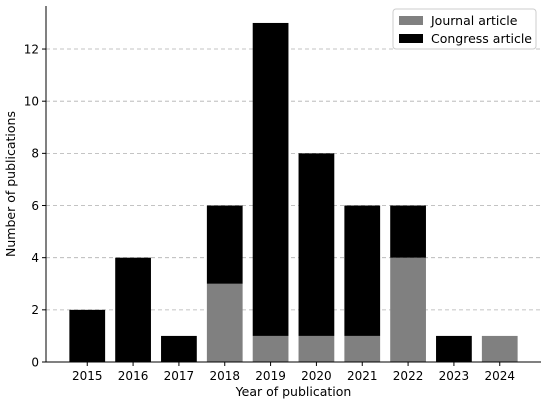 The width and height of the screenshot is (550, 402). Describe the element at coordinates (408, 231) in the screenshot. I see `bar-congress-2022` at that location.